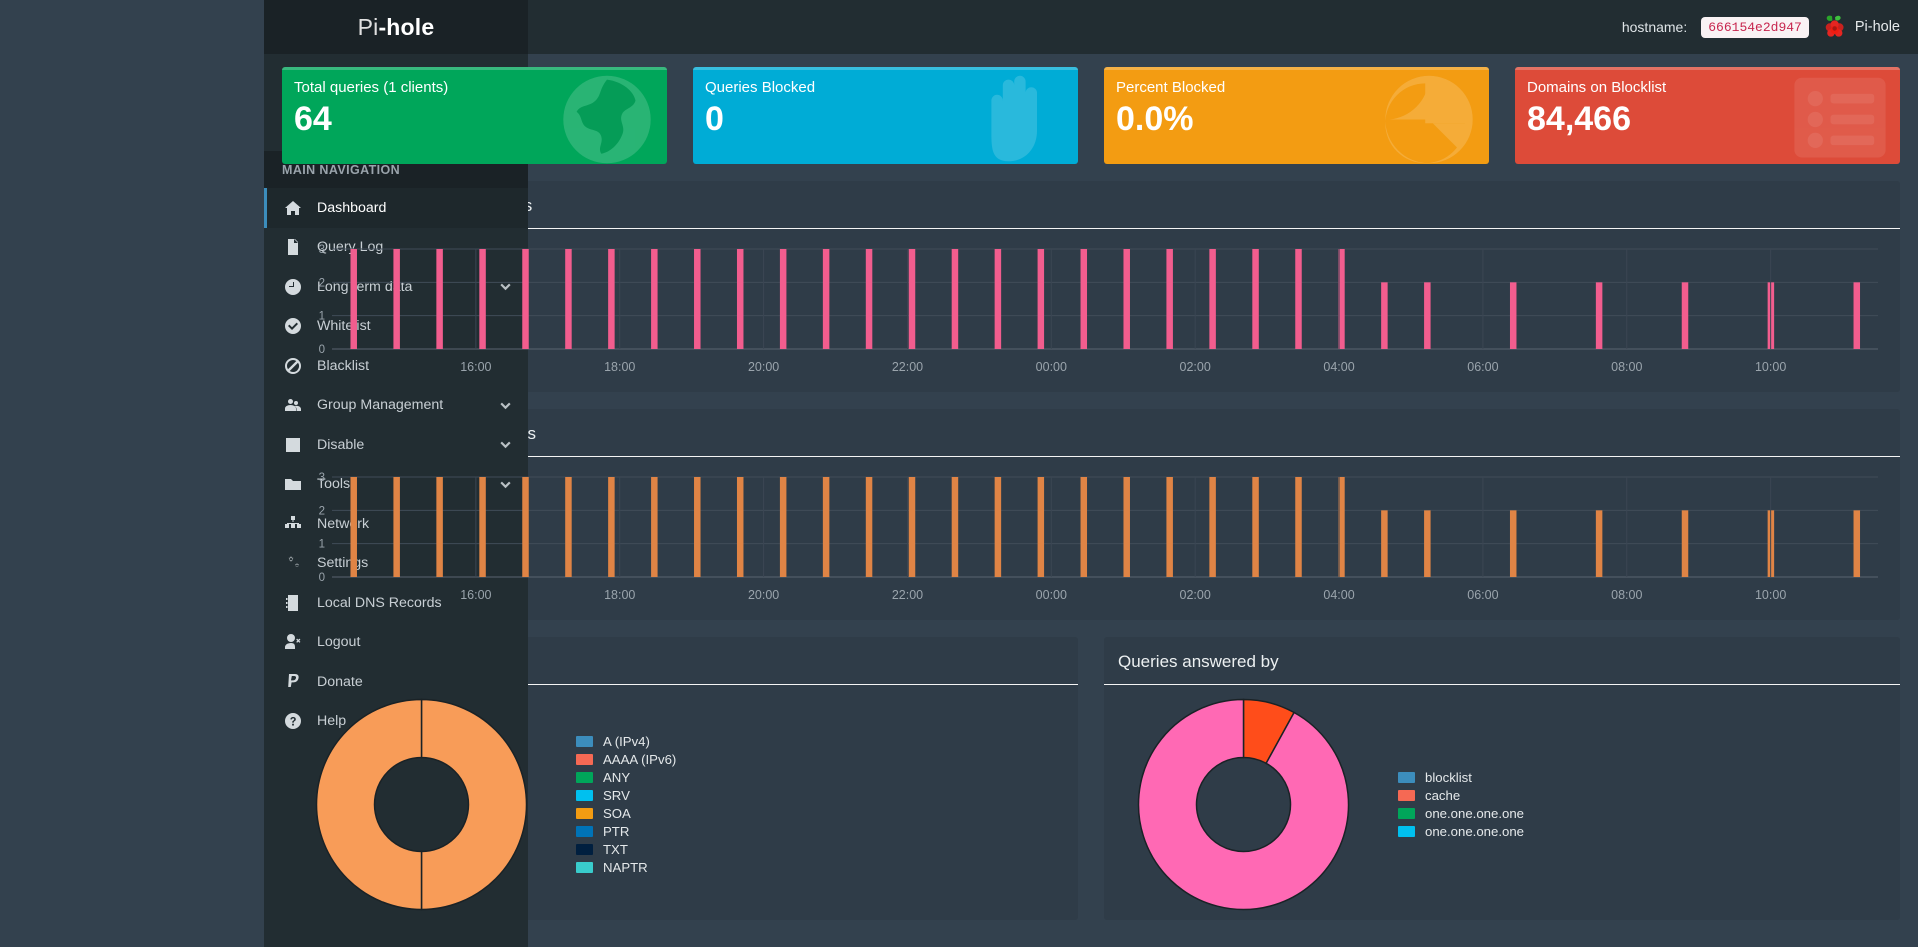 The height and width of the screenshot is (947, 1918). What do you see at coordinates (1448, 777) in the screenshot?
I see `legend-label: blocklist` at bounding box center [1448, 777].